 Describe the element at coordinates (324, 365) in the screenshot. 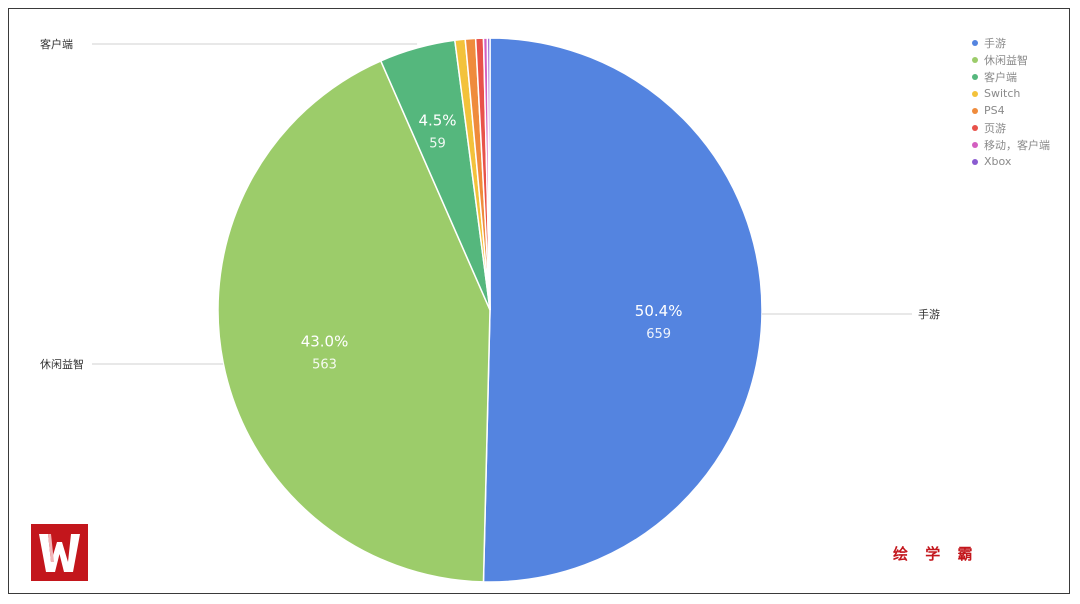

I see `slice-value-label: 563` at that location.